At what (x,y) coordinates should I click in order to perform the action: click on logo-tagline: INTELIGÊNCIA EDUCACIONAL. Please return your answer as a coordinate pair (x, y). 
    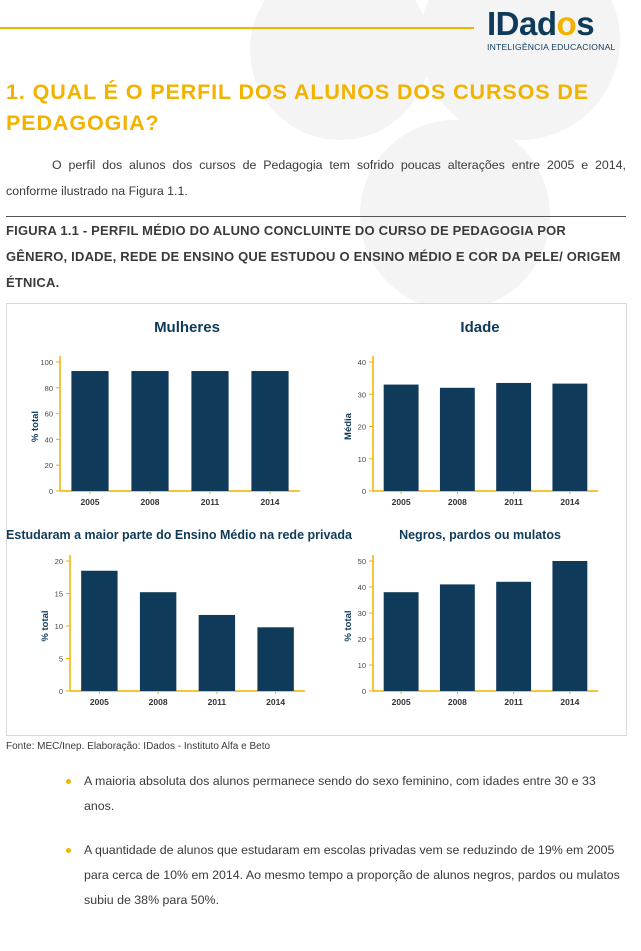
    Looking at the image, I should click on (551, 47).